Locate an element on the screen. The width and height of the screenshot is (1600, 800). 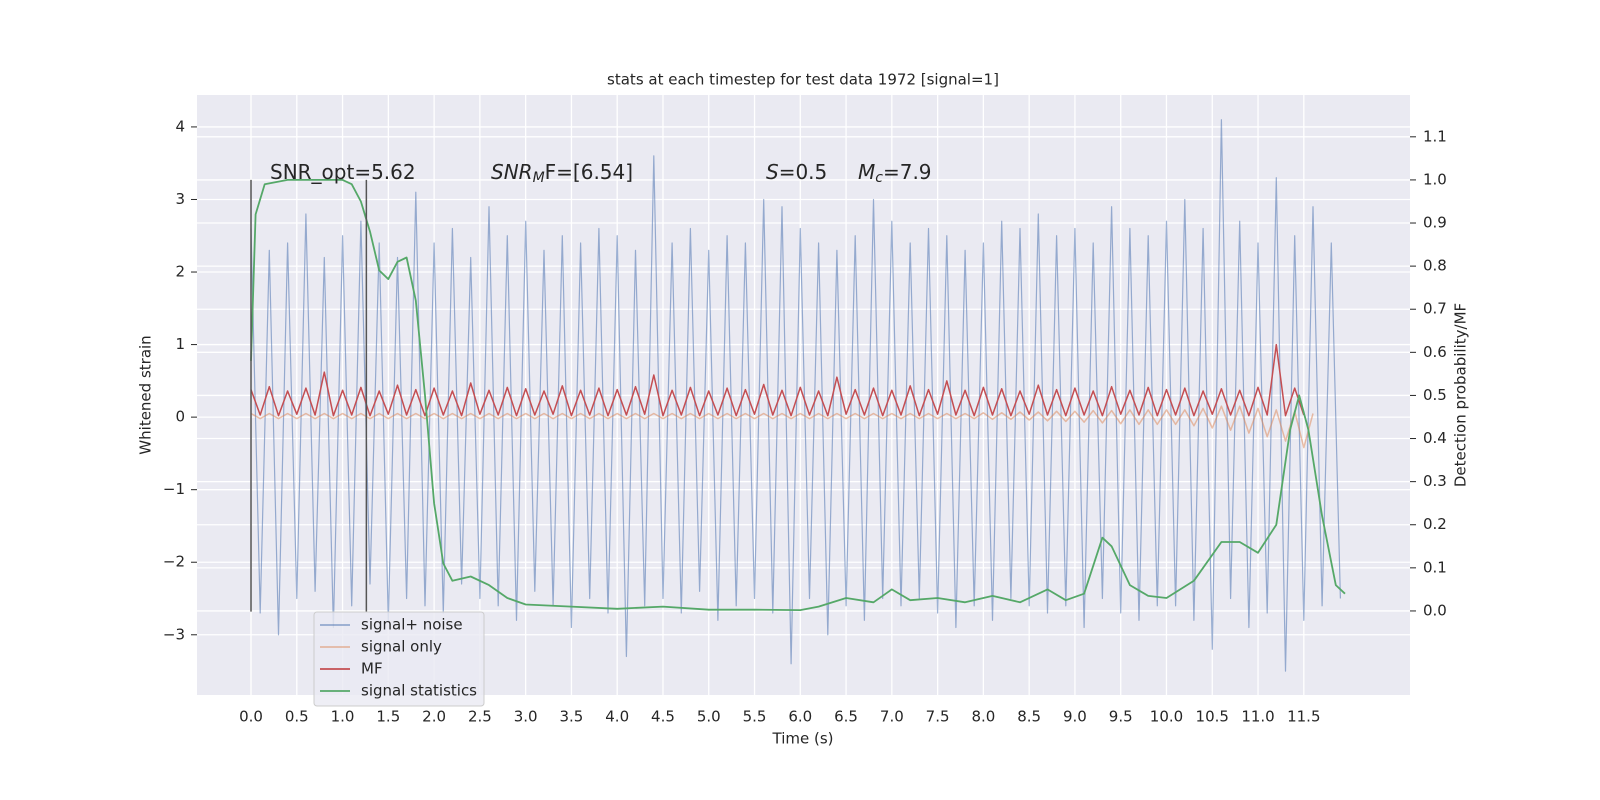
y-tick-label: −3 is located at coordinates (174, 634).